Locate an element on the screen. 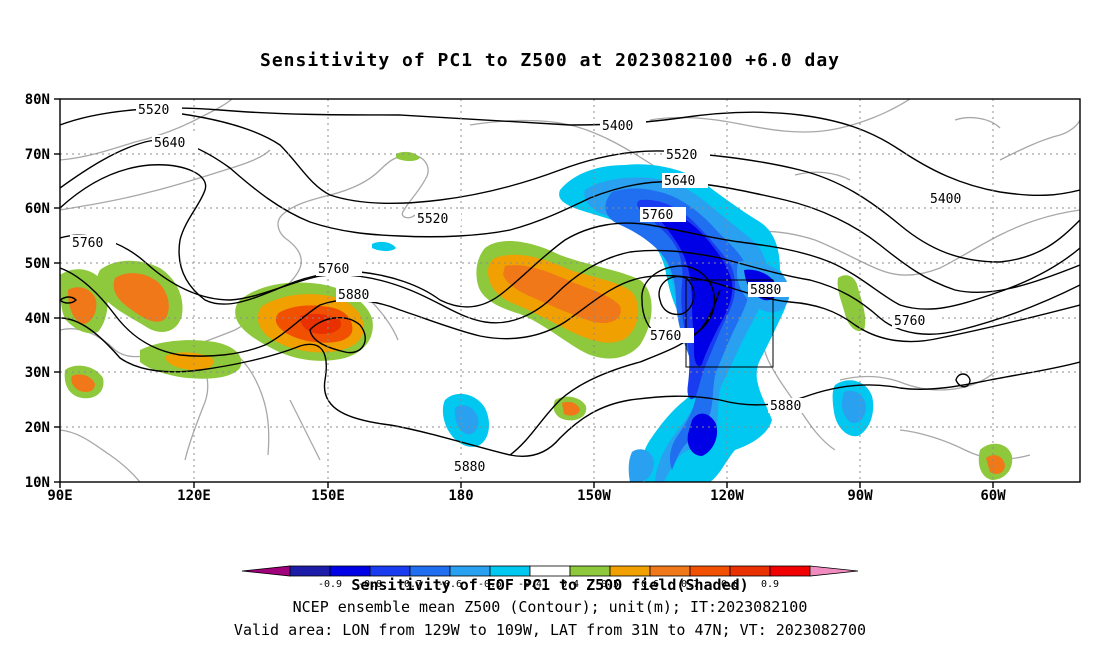 Image resolution: width=1100 pixels, height=650 pixels. colorbar-label: 0.5 is located at coordinates (610, 584).